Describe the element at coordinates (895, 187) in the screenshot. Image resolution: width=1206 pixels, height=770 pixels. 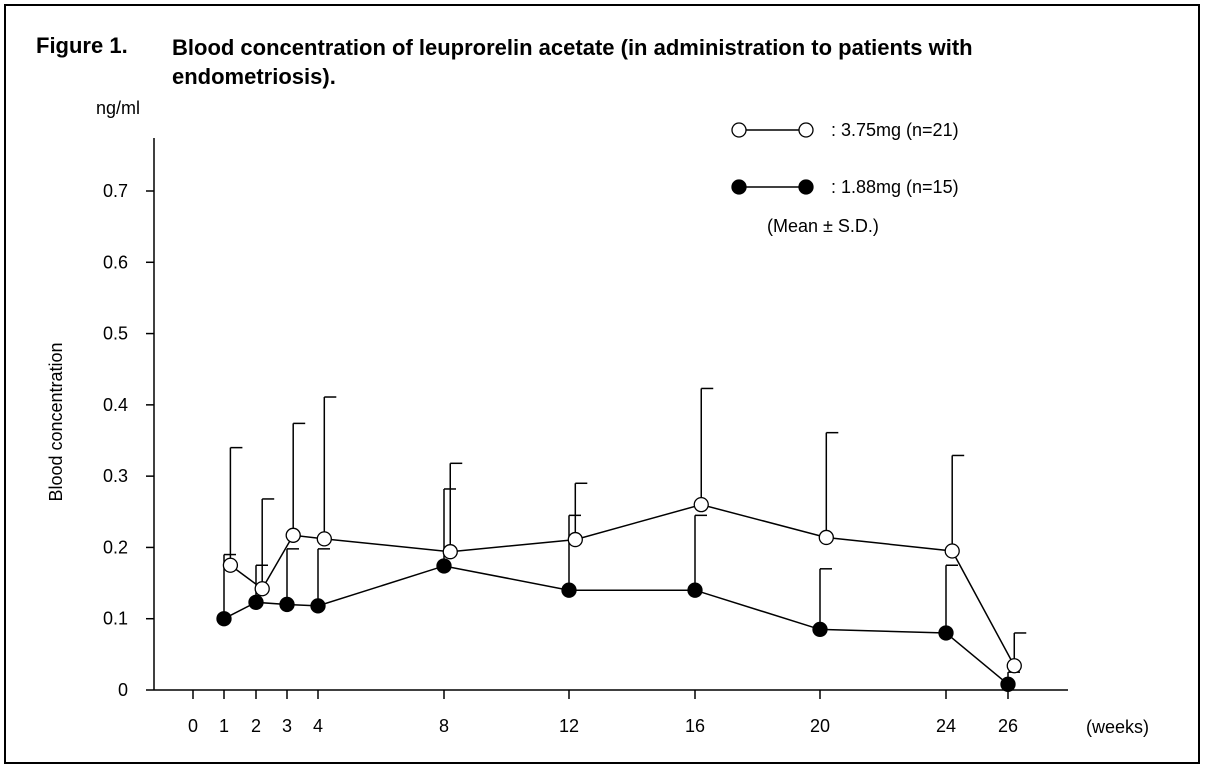
I see `legend-label: : 1.88mg (n=15)` at that location.